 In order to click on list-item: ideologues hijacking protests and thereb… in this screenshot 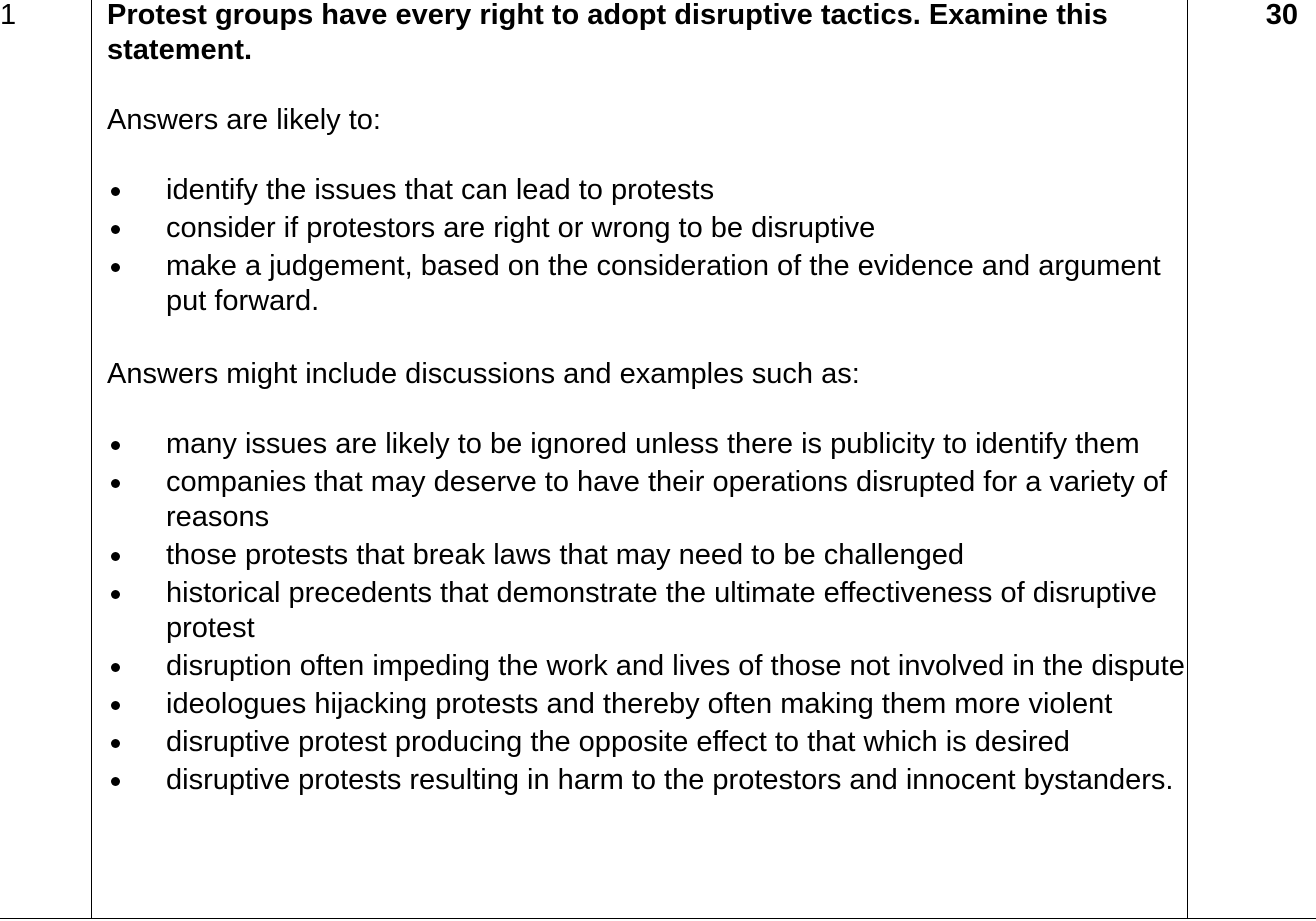, I will do `click(647, 704)`.